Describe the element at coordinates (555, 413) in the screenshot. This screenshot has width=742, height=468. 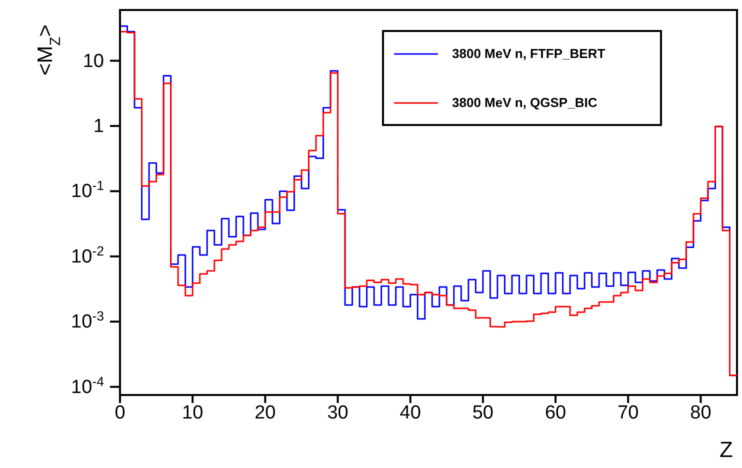
I see `x-tick-label: 60` at that location.